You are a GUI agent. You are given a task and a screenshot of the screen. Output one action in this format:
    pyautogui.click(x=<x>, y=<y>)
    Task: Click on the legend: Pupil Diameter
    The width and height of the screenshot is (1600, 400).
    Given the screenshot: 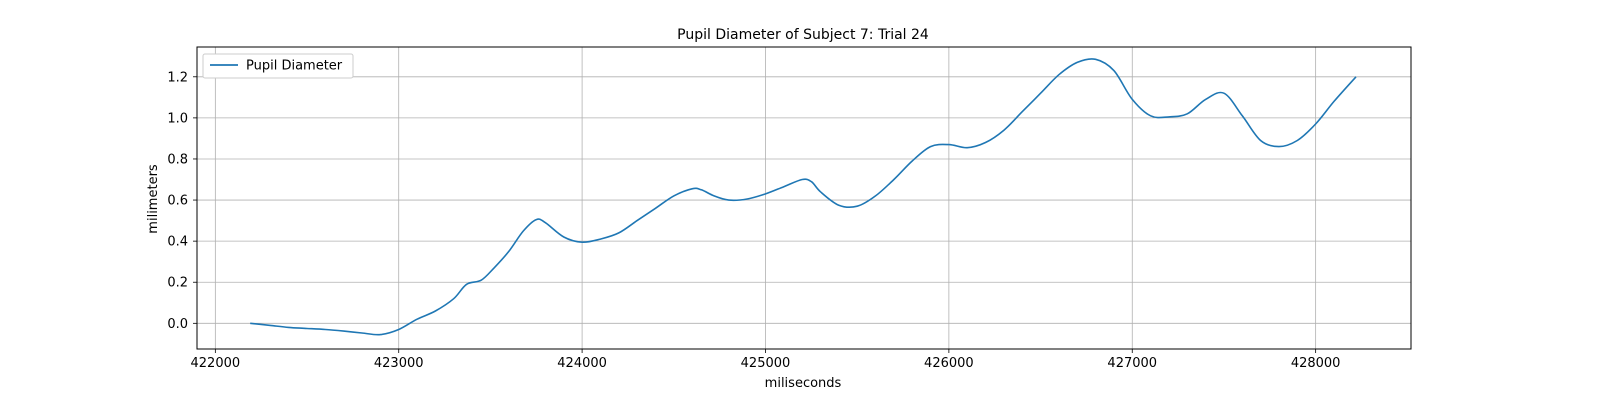 What is the action you would take?
    pyautogui.click(x=278, y=66)
    